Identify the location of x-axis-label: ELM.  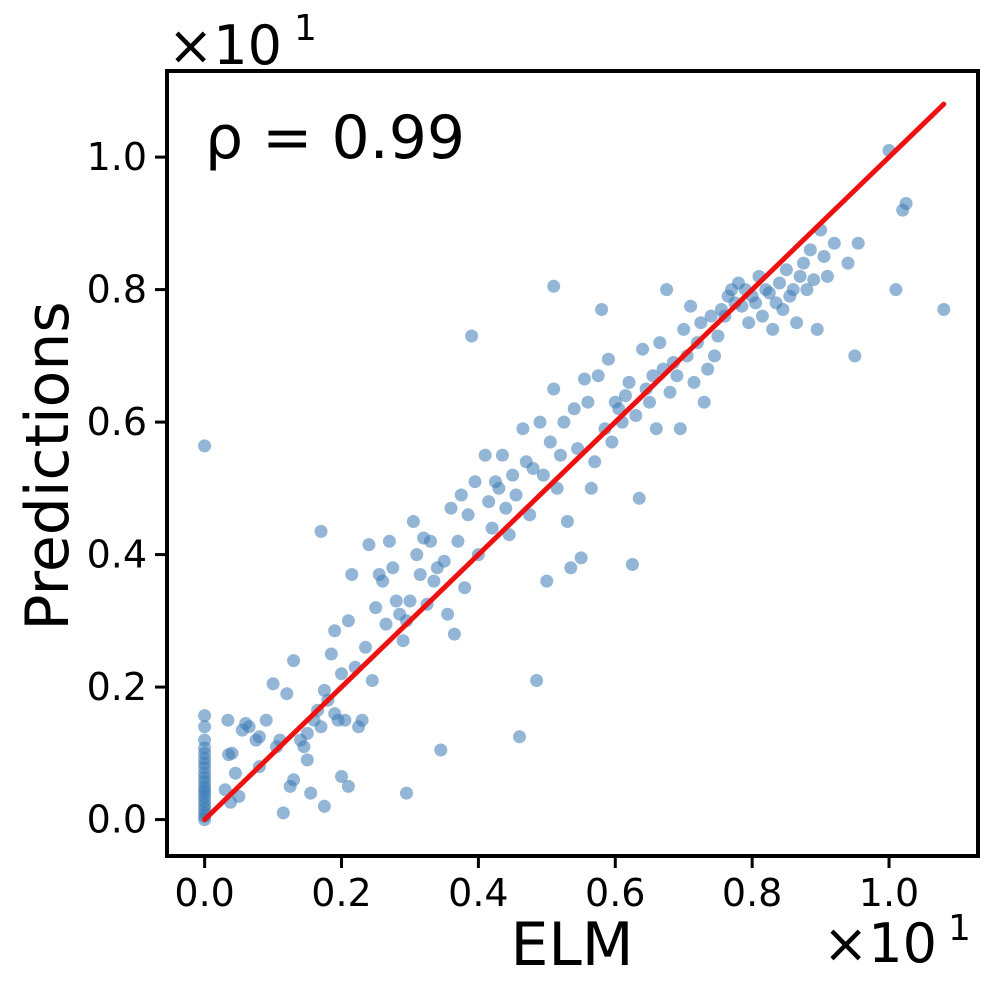
(571, 945).